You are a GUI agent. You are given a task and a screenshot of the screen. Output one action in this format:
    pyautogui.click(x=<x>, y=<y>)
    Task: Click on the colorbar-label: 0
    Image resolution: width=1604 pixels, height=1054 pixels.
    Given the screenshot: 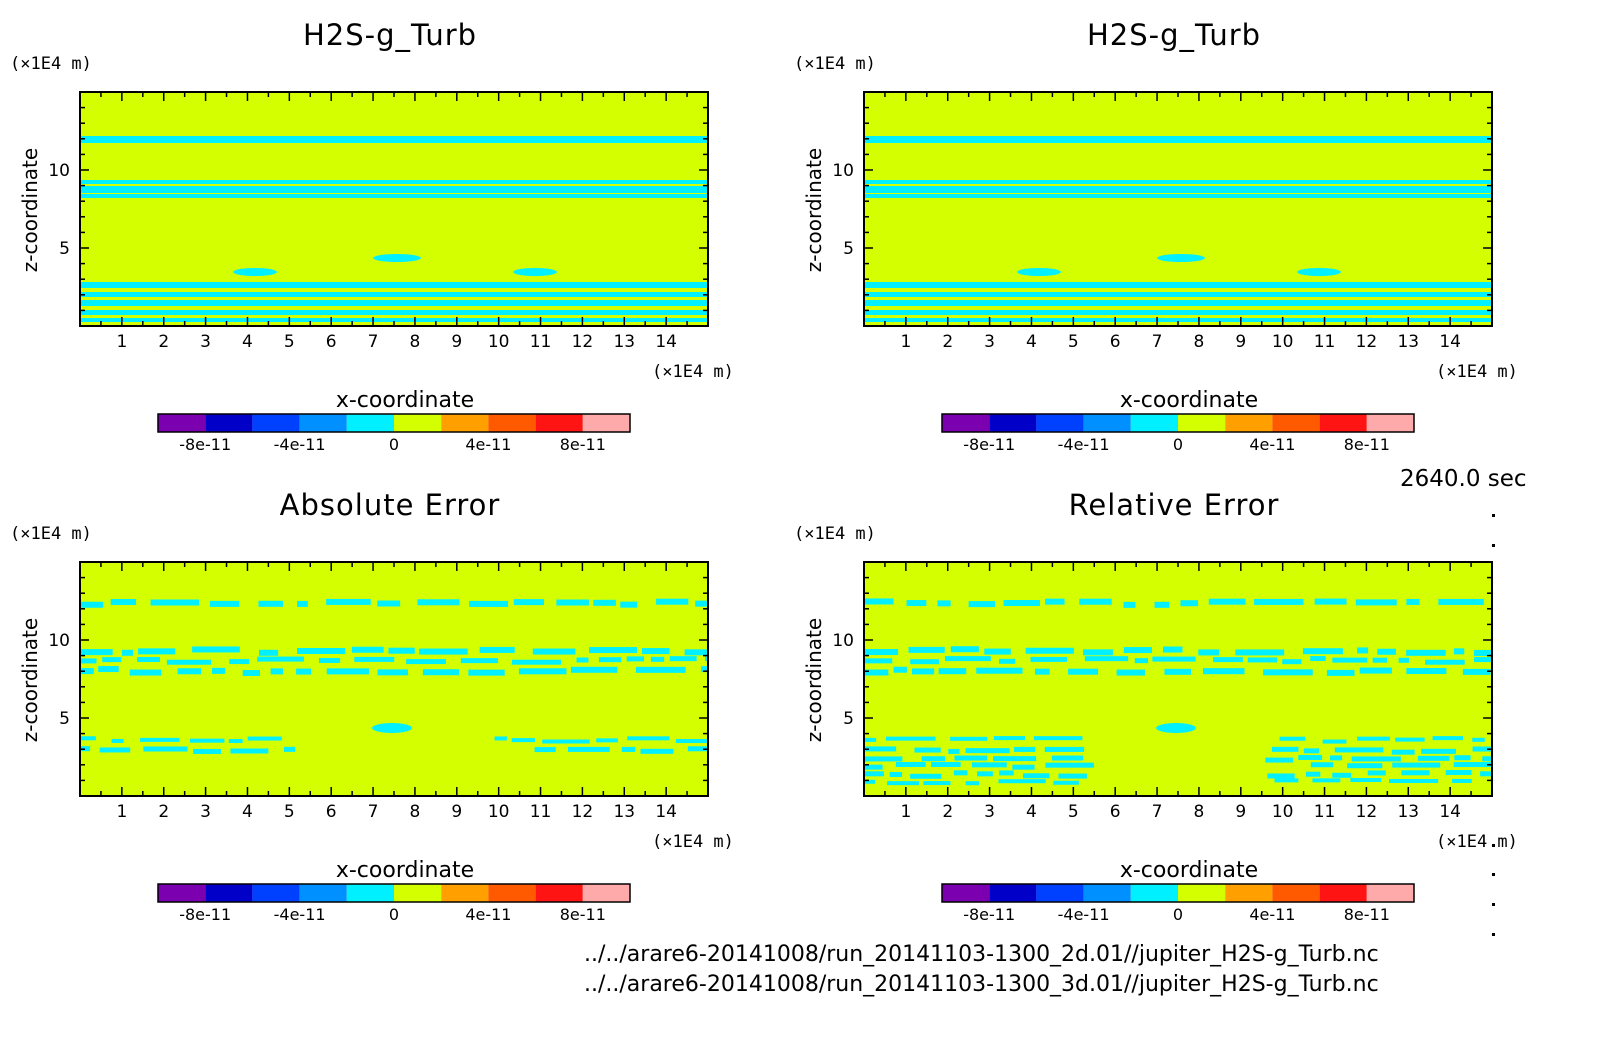 What is the action you would take?
    pyautogui.click(x=394, y=914)
    